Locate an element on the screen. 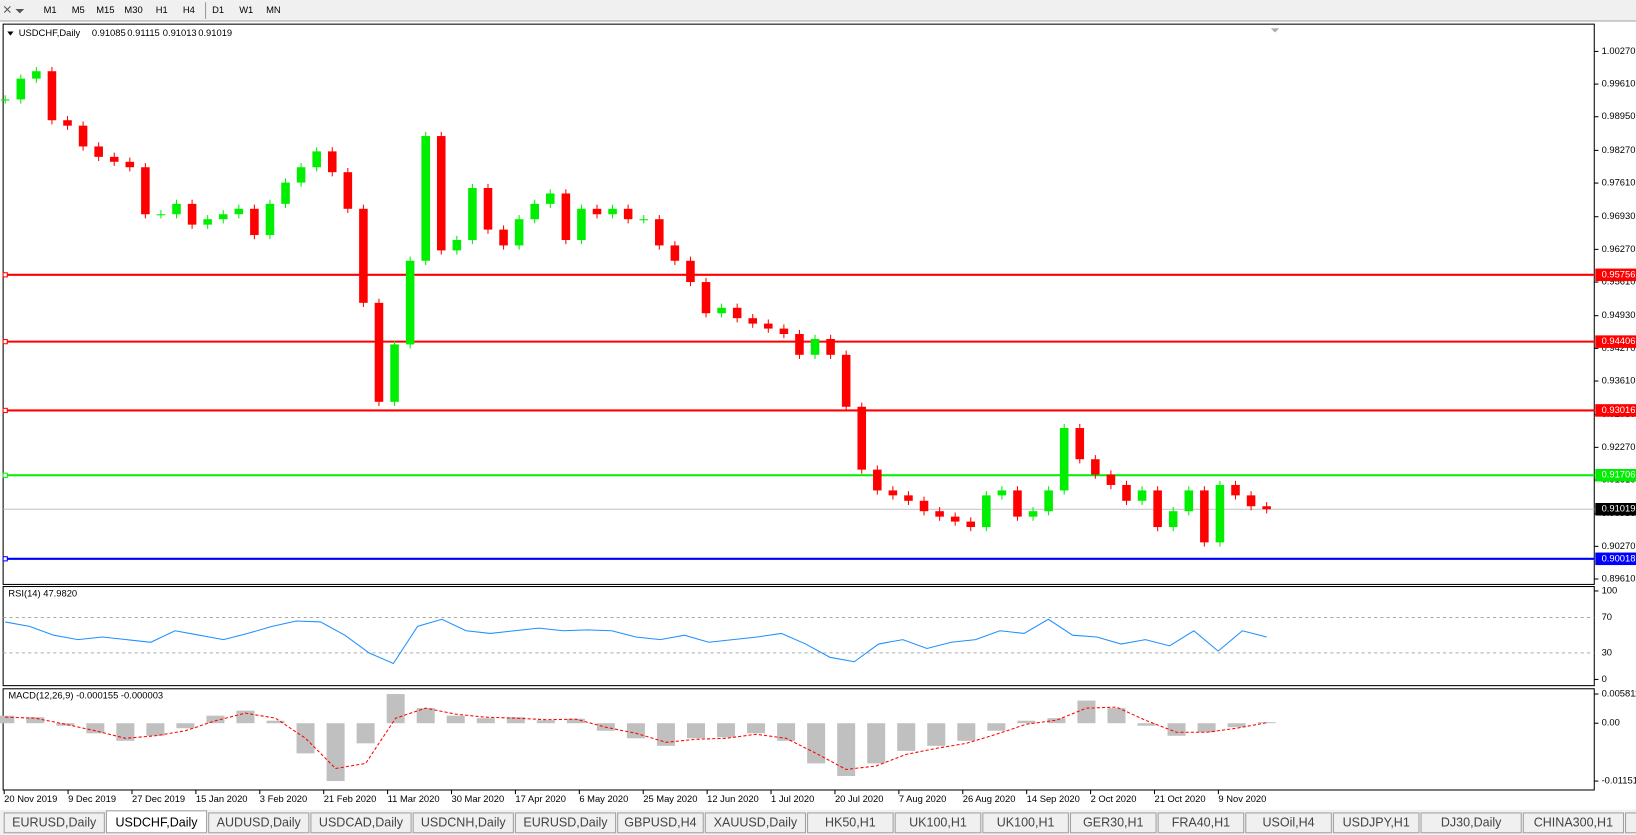 The height and width of the screenshot is (835, 1636). tab-label: XAUUSD,Daily is located at coordinates (756, 823).